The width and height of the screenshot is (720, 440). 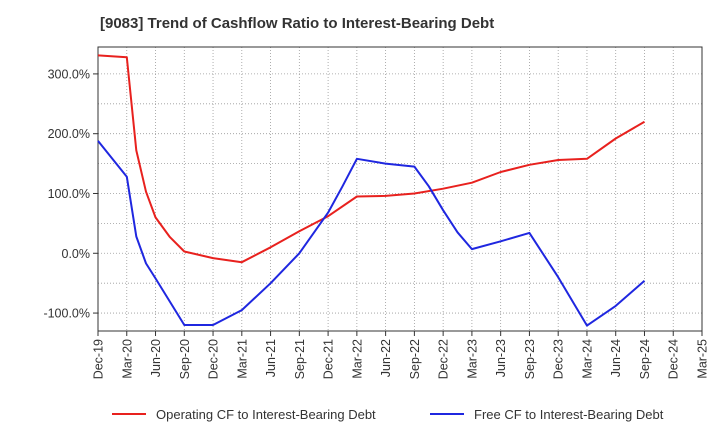 What do you see at coordinates (66, 314) in the screenshot?
I see `y-tick-label: -100.0%` at bounding box center [66, 314].